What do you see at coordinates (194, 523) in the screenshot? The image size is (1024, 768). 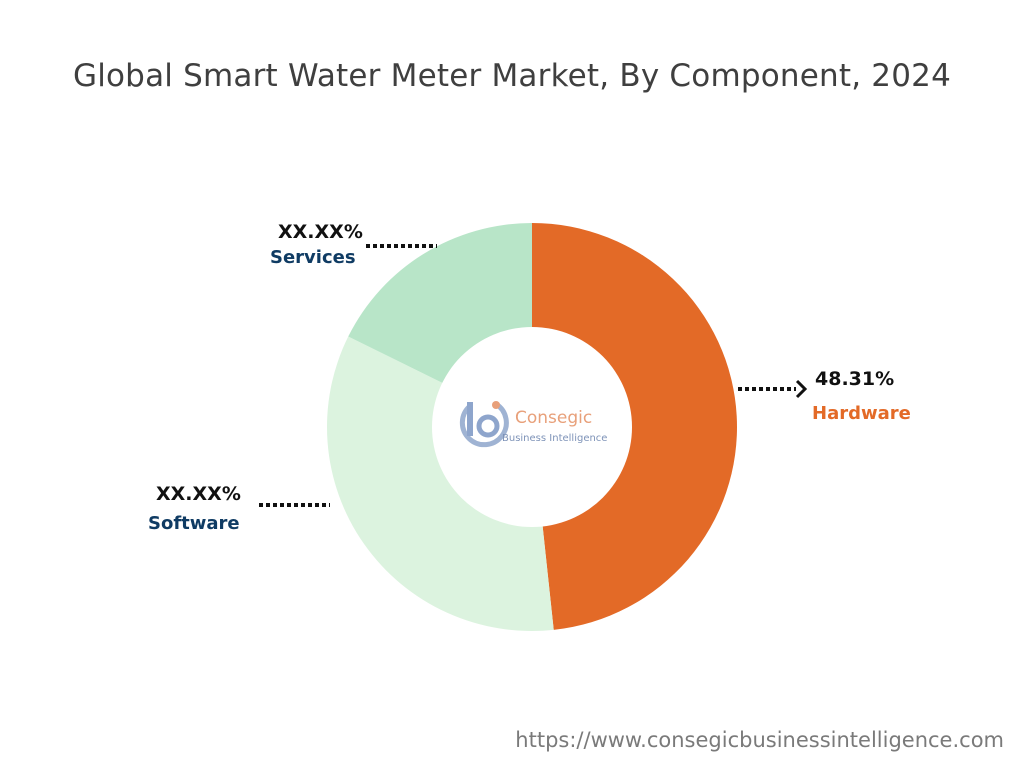 I see `software-label: Software` at bounding box center [194, 523].